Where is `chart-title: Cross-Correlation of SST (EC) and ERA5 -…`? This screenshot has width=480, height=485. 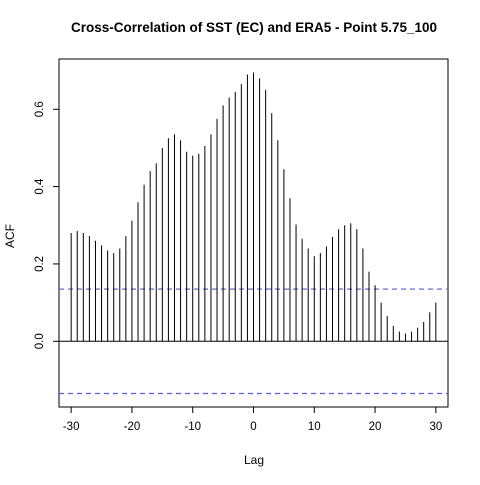
chart-title: Cross-Correlation of SST (EC) and ERA5 -… is located at coordinates (254, 27).